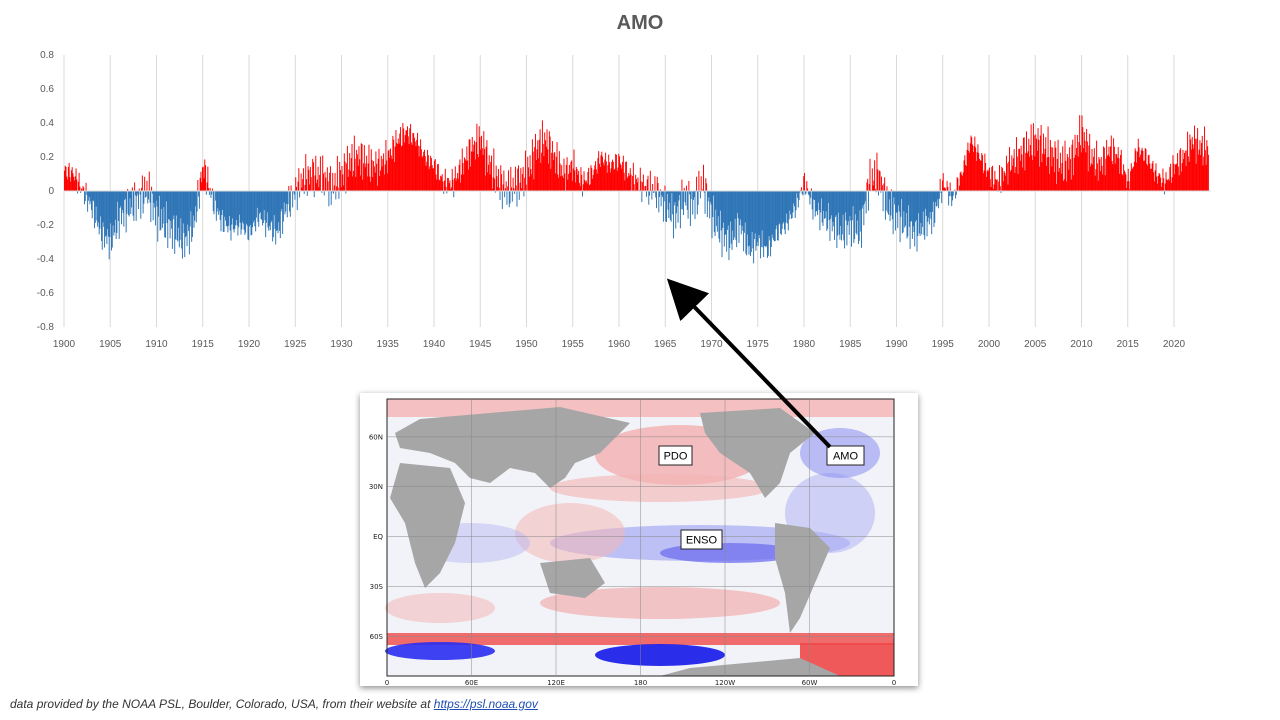 The image size is (1280, 720). Describe the element at coordinates (556, 682) in the screenshot. I see `longitude-label: 120E` at that location.